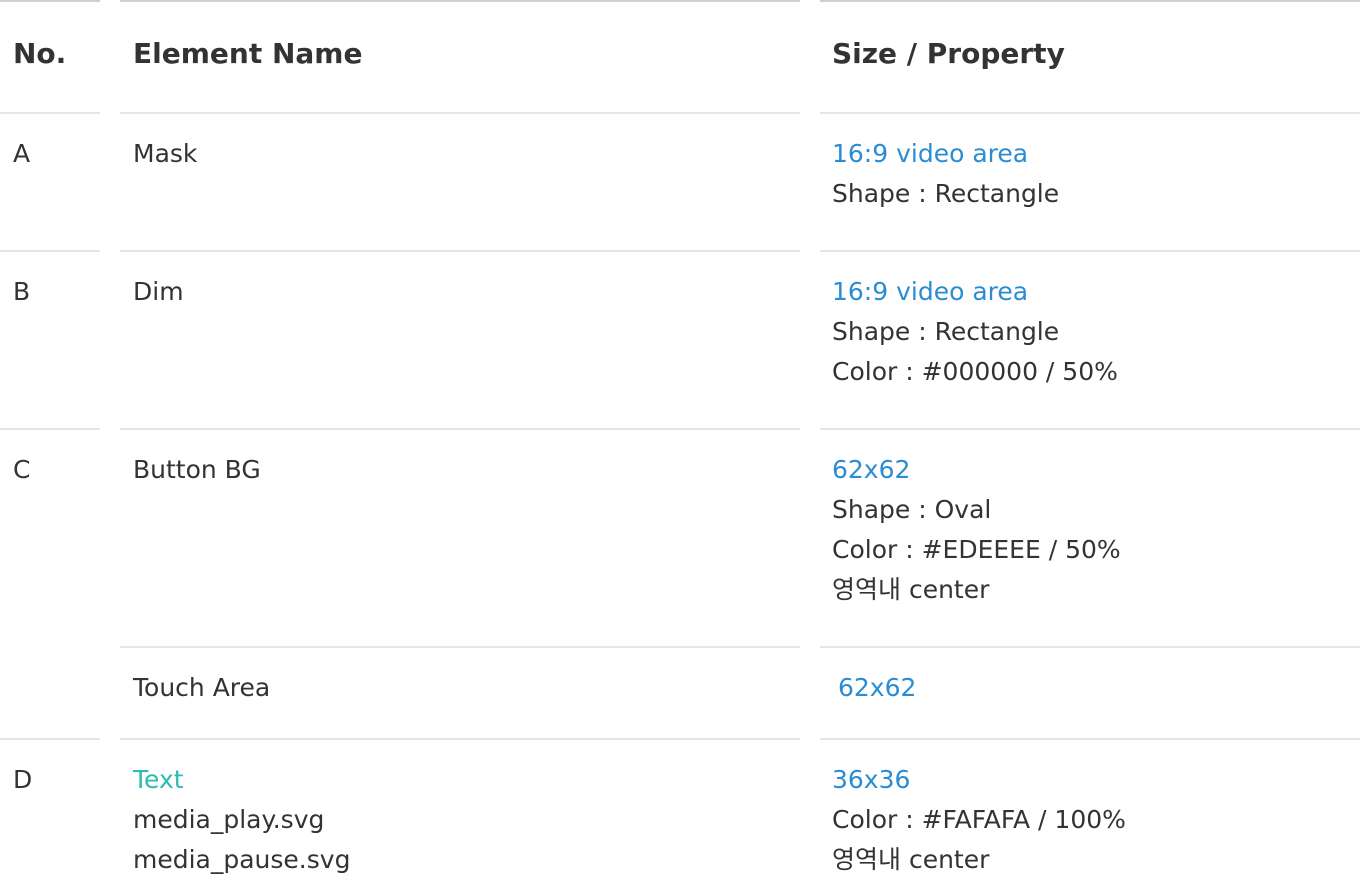 The width and height of the screenshot is (1360, 896). I want to click on property-line: Color : #FAFAFA / 100%, so click(979, 819).